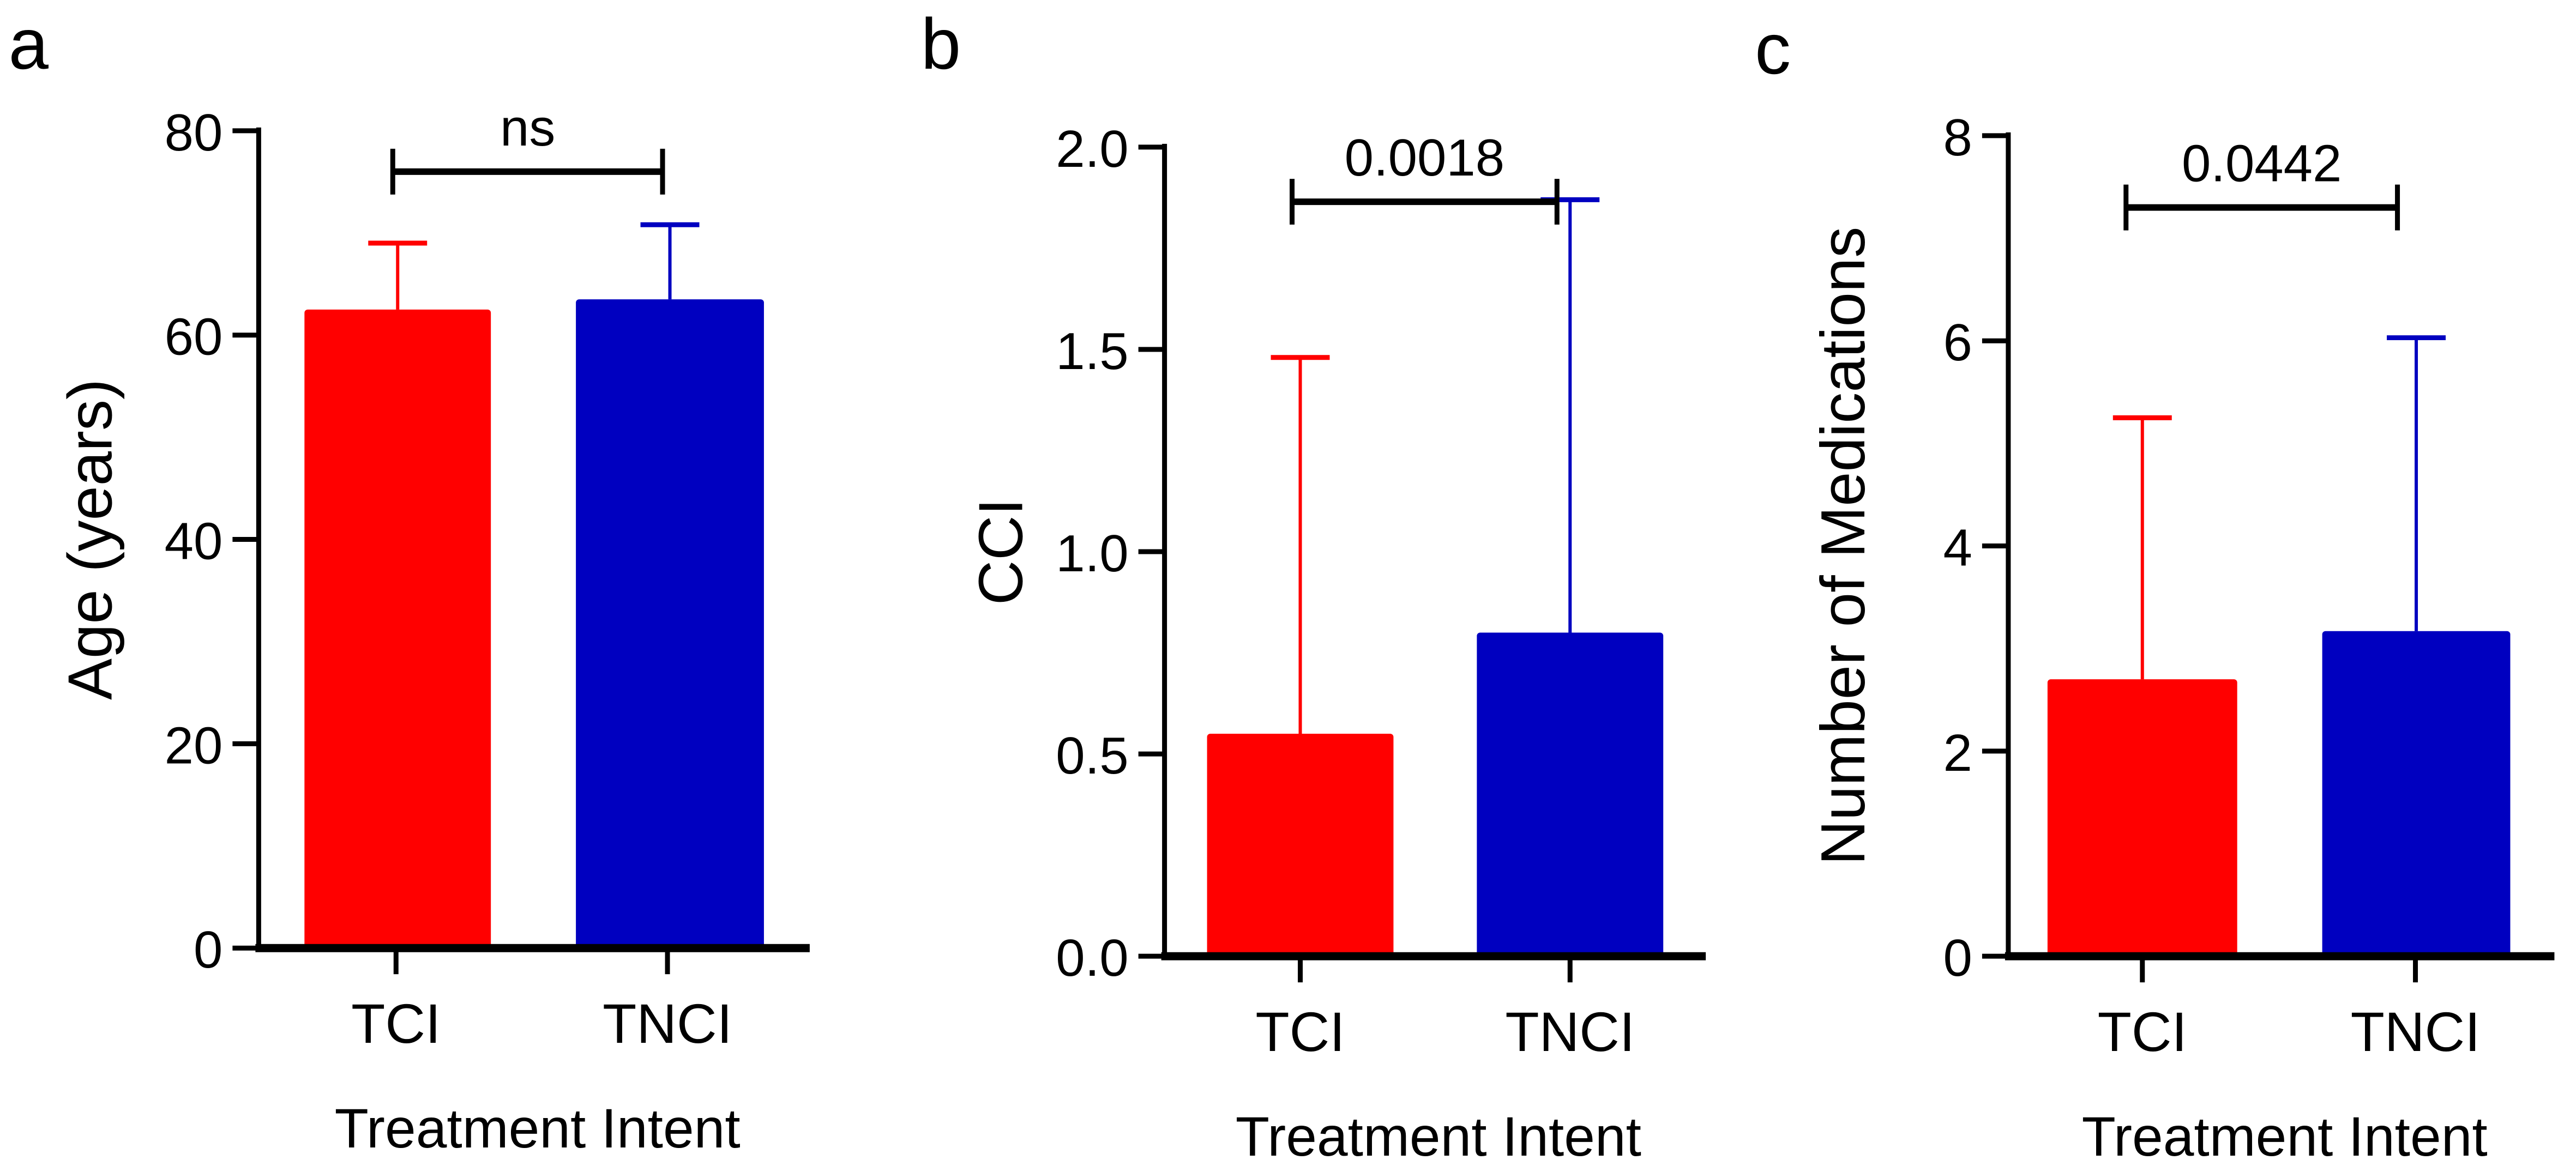 The height and width of the screenshot is (1172, 2576). Describe the element at coordinates (1092, 149) in the screenshot. I see `y-tick-label: 2.0` at that location.